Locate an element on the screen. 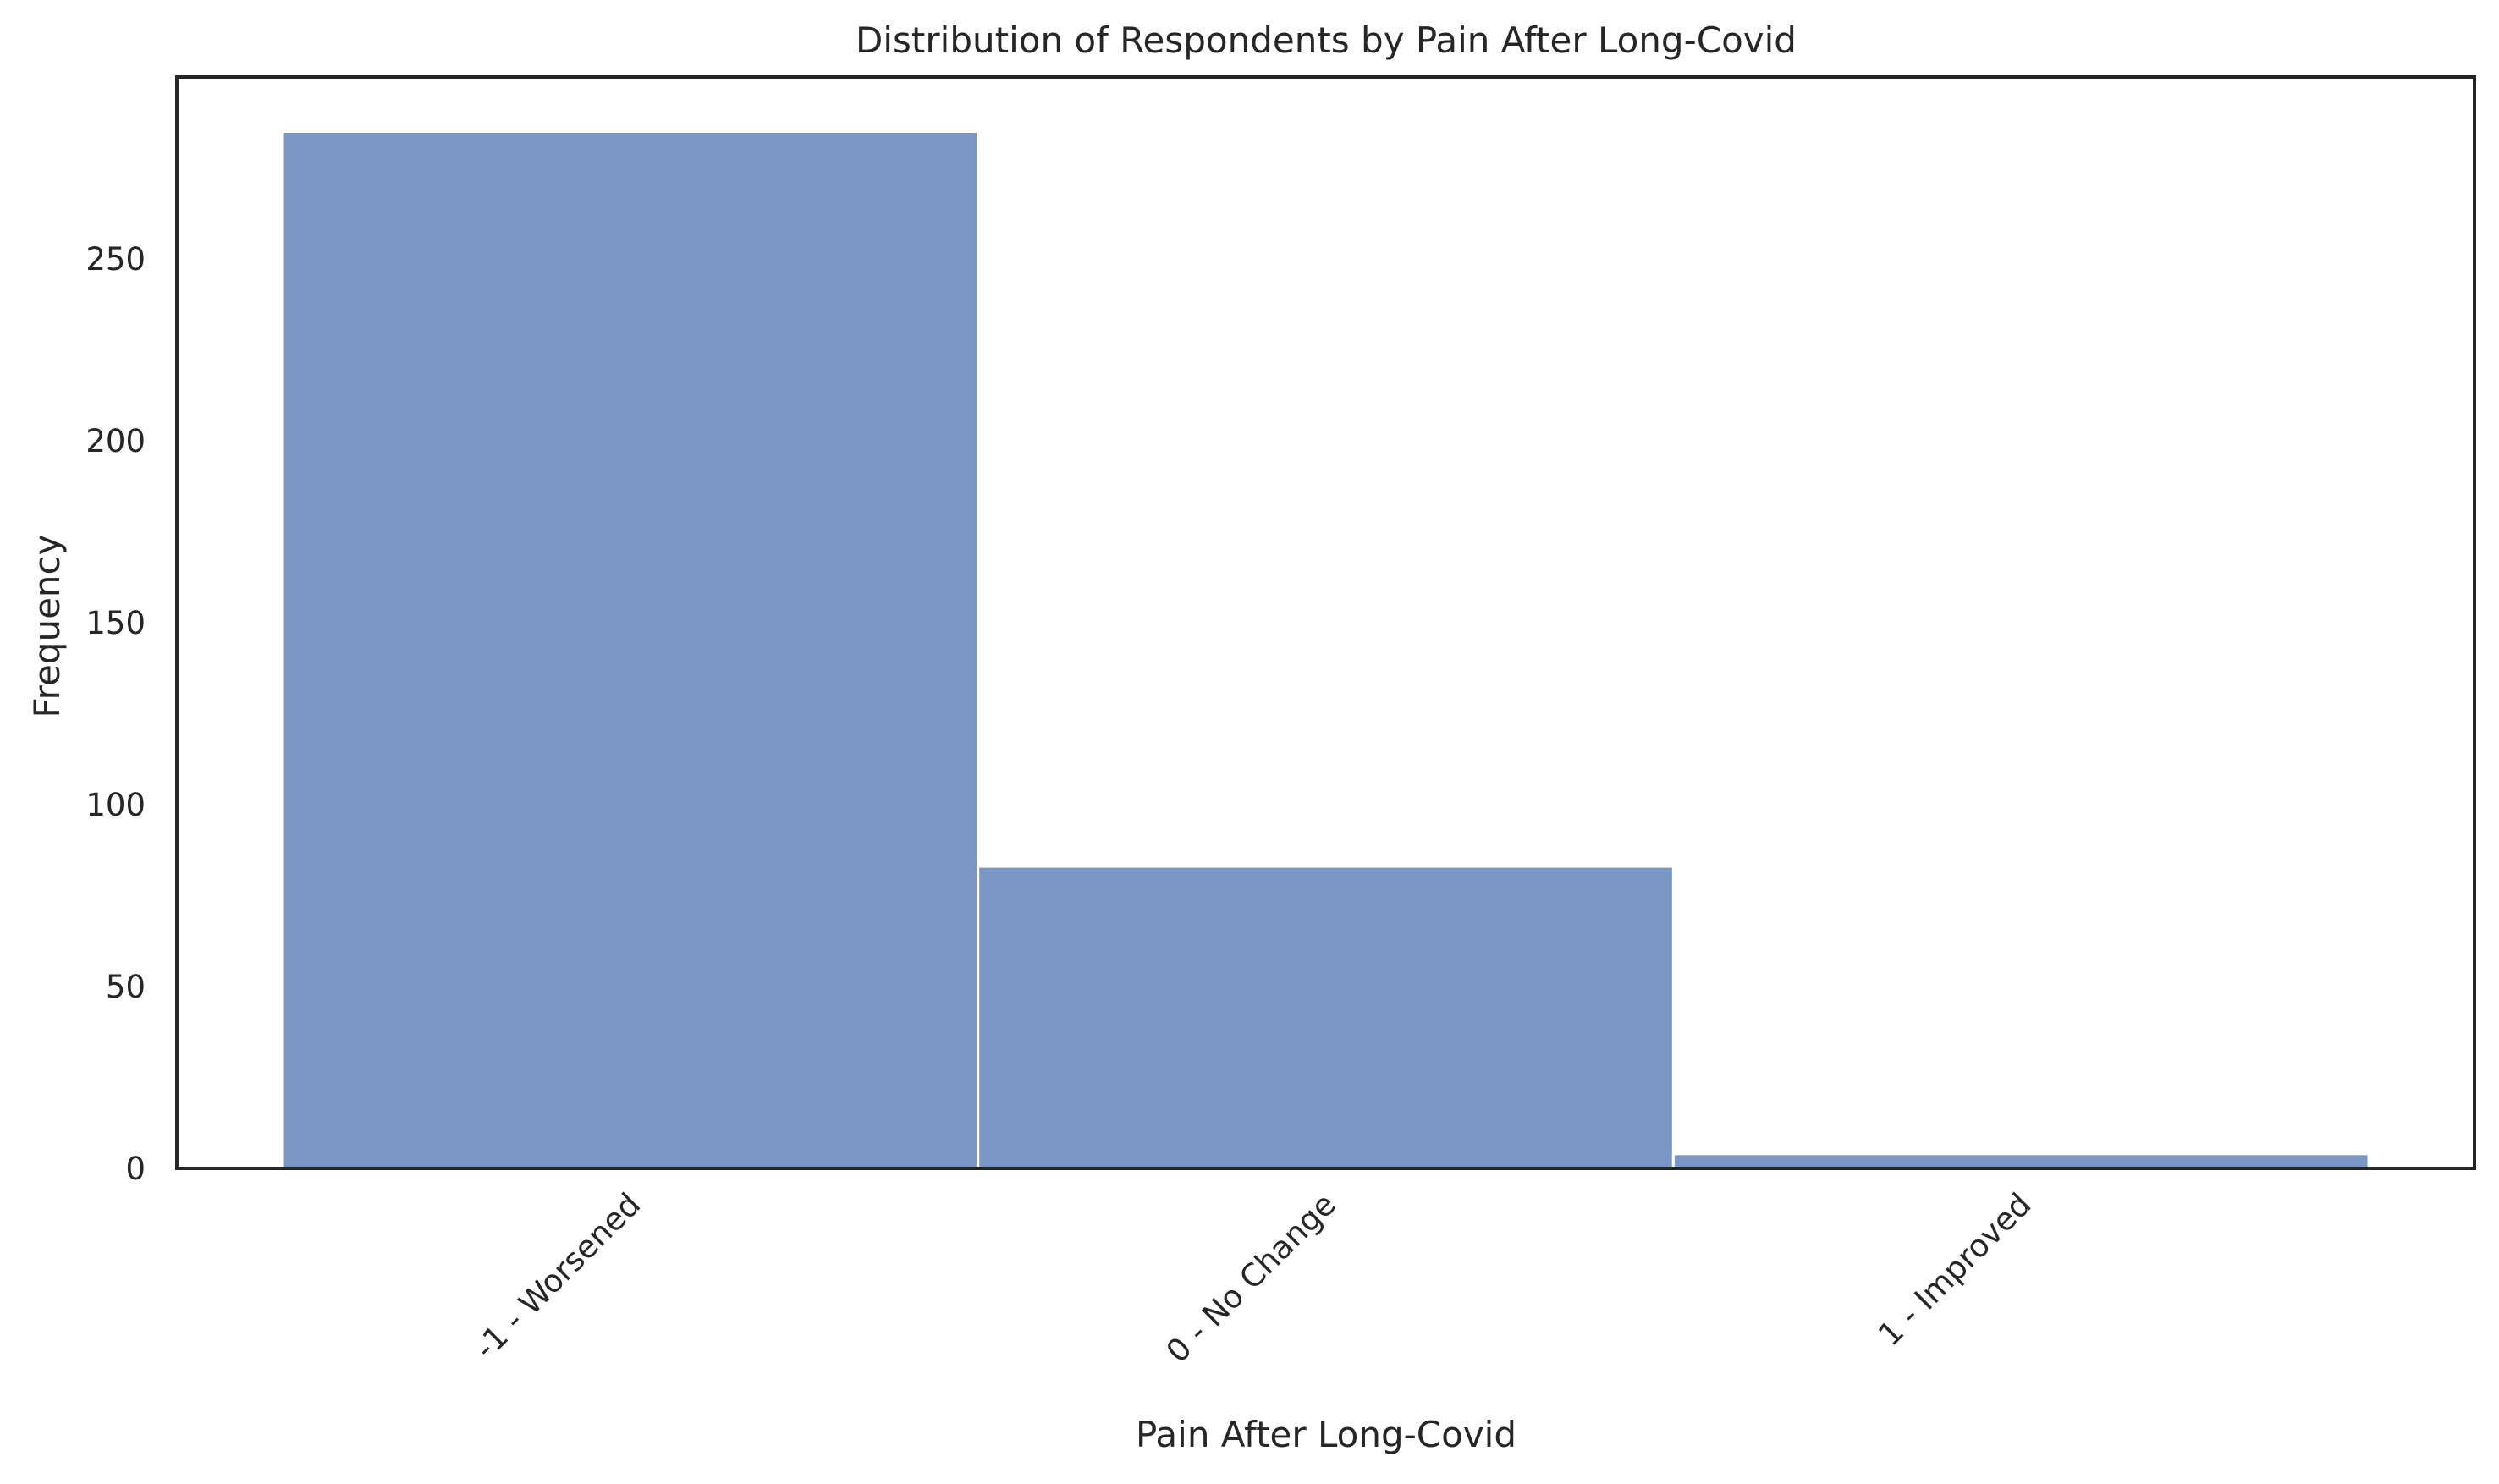 This screenshot has width=2499, height=1484. y-tick-label: 250 is located at coordinates (115, 259).